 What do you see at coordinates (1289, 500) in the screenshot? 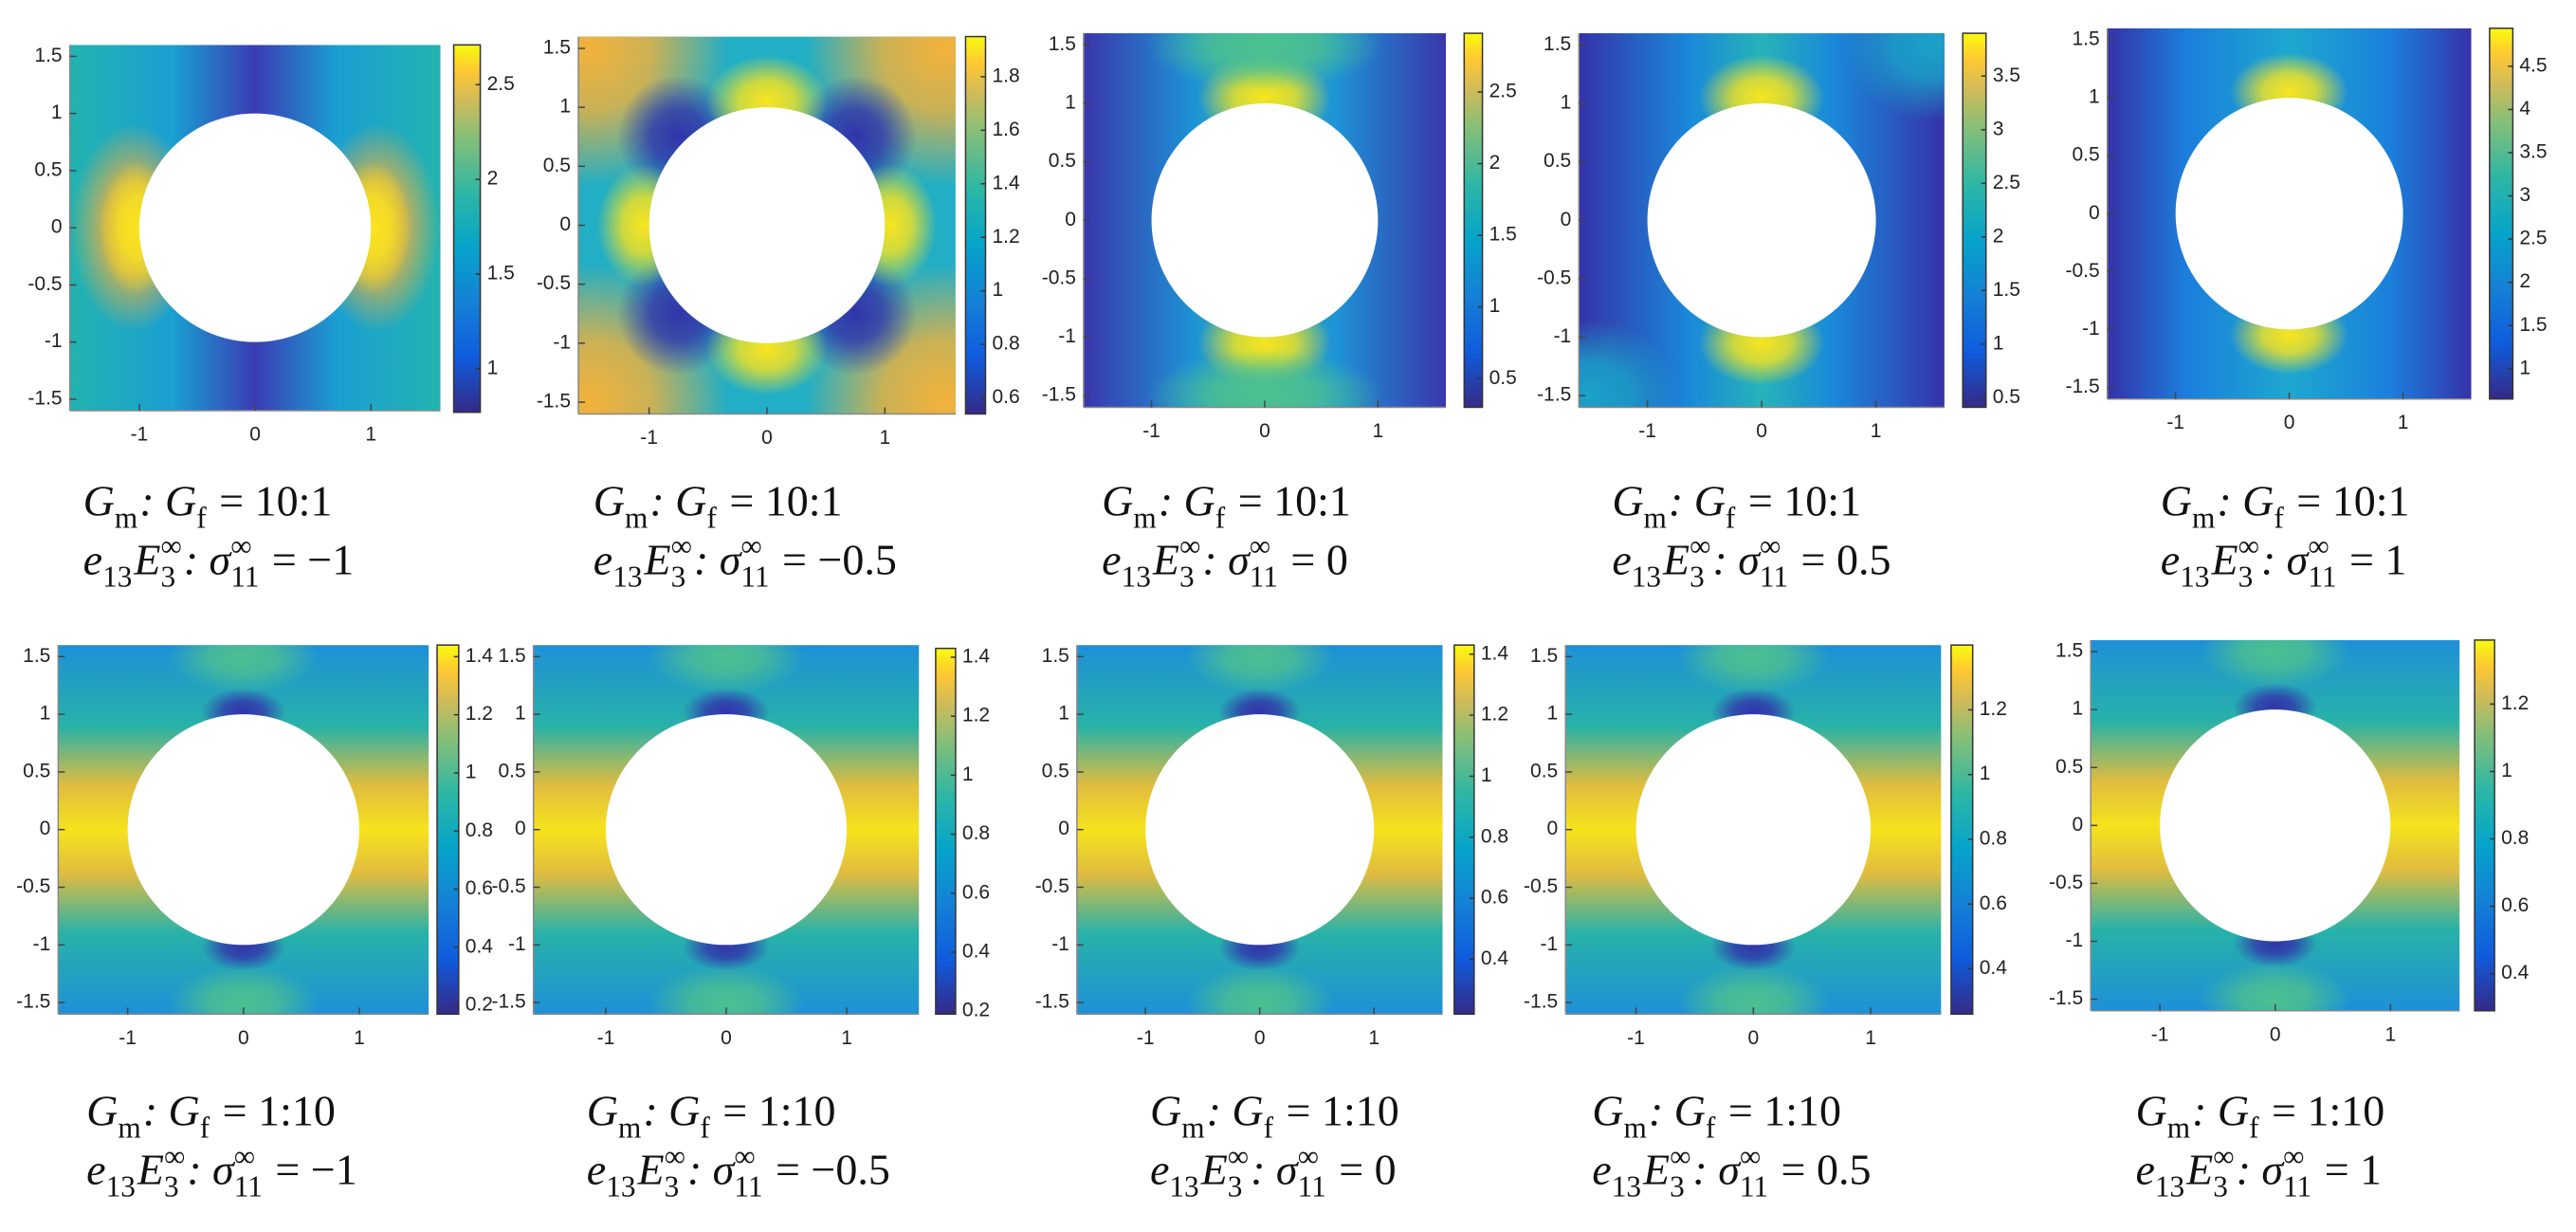
I see `caption-text: = 10:1` at bounding box center [1289, 500].